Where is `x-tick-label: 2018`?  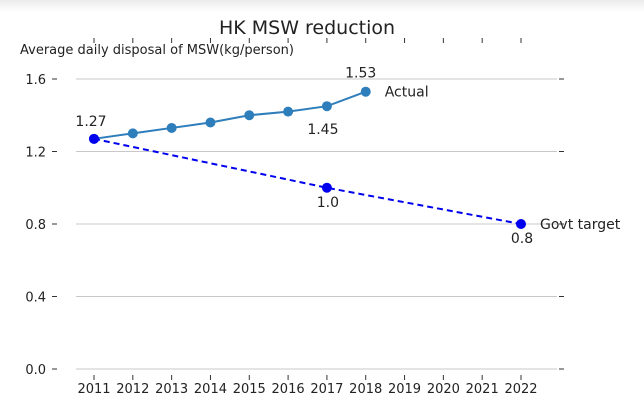 x-tick-label: 2018 is located at coordinates (365, 389).